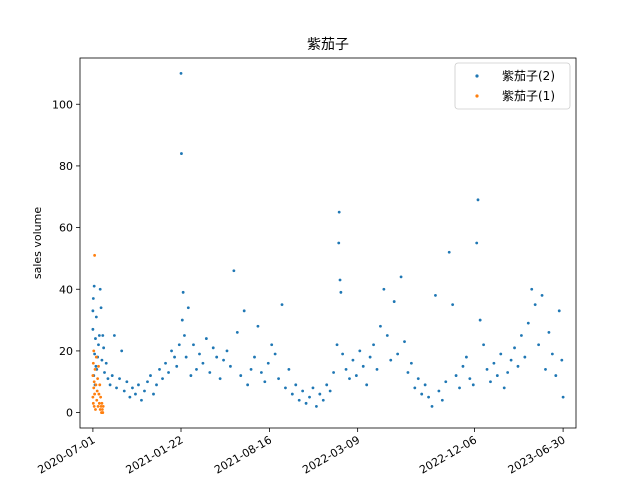 This screenshot has height=480, width=640. Describe the element at coordinates (66, 351) in the screenshot. I see `y-tick-label: 20` at that location.